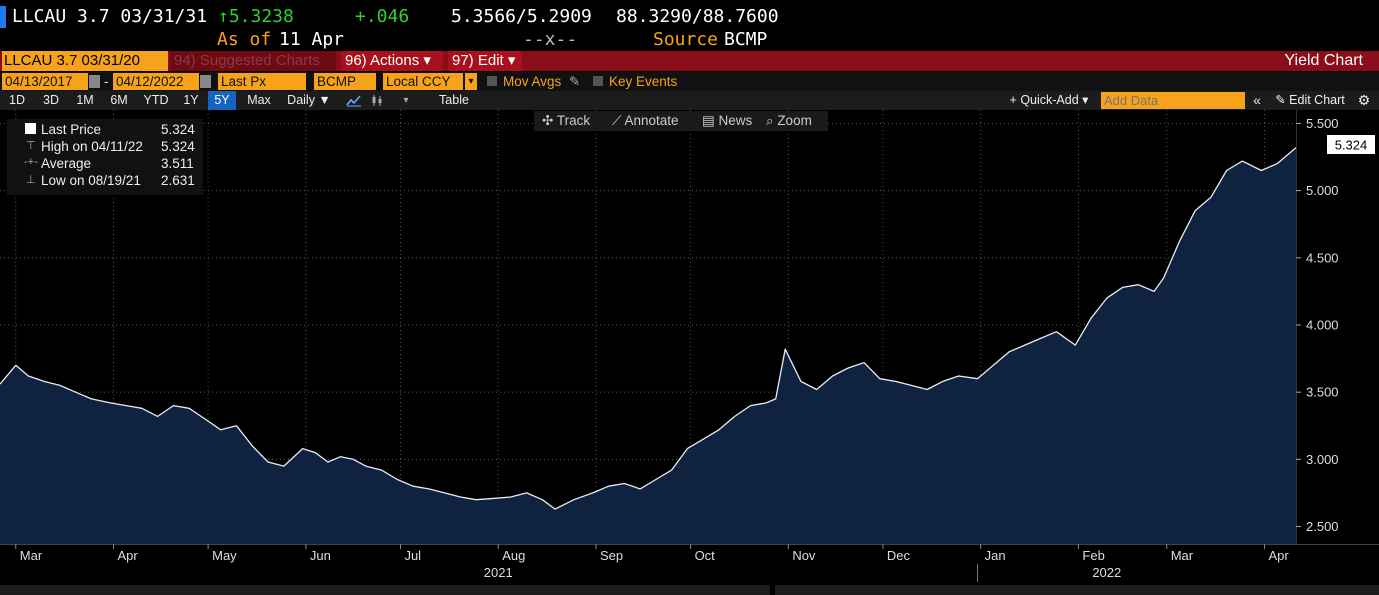  Describe the element at coordinates (705, 555) in the screenshot. I see `x-tick-label: Oct` at that location.